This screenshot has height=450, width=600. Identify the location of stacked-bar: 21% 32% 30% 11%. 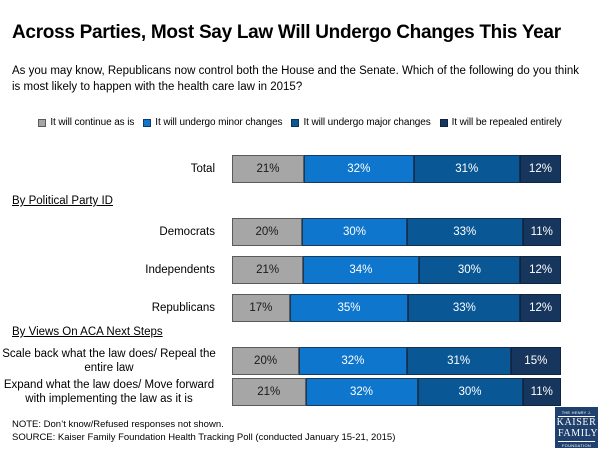
(396, 392).